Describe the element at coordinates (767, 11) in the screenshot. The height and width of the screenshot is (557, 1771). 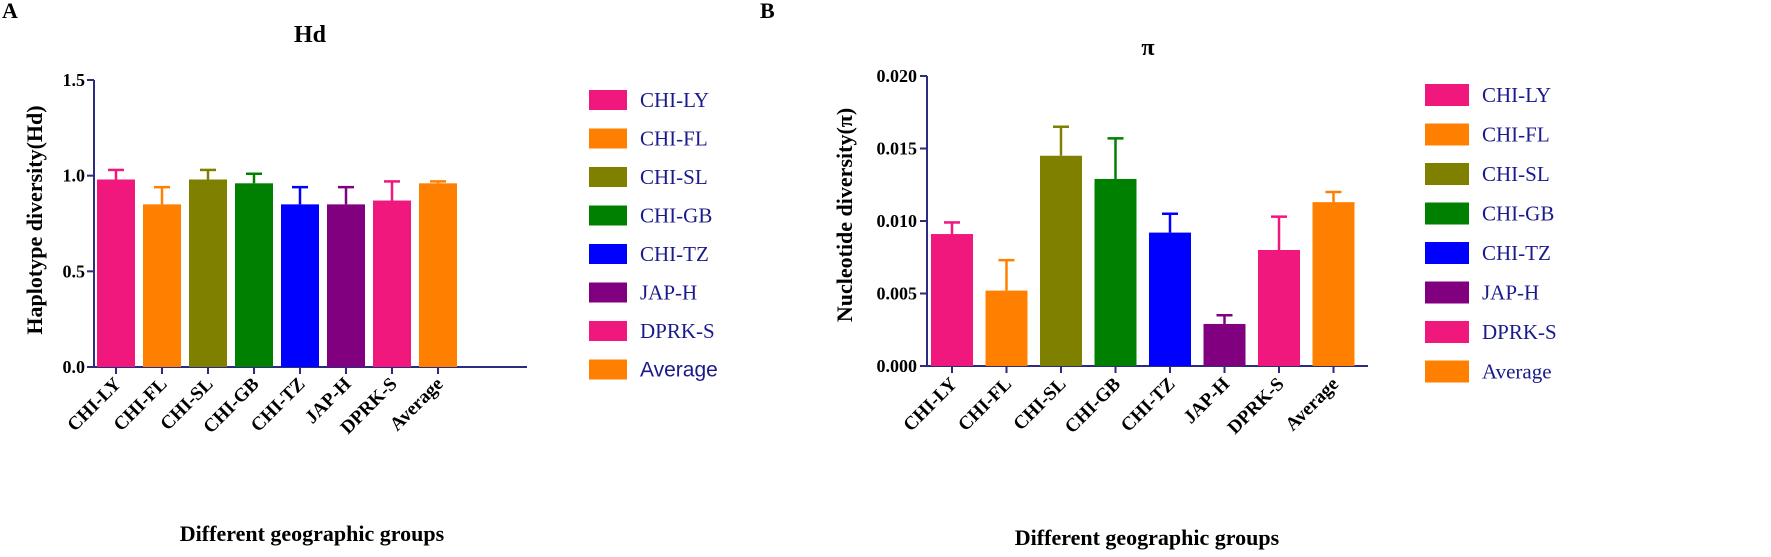
I see `panel-letter-b: B` at that location.